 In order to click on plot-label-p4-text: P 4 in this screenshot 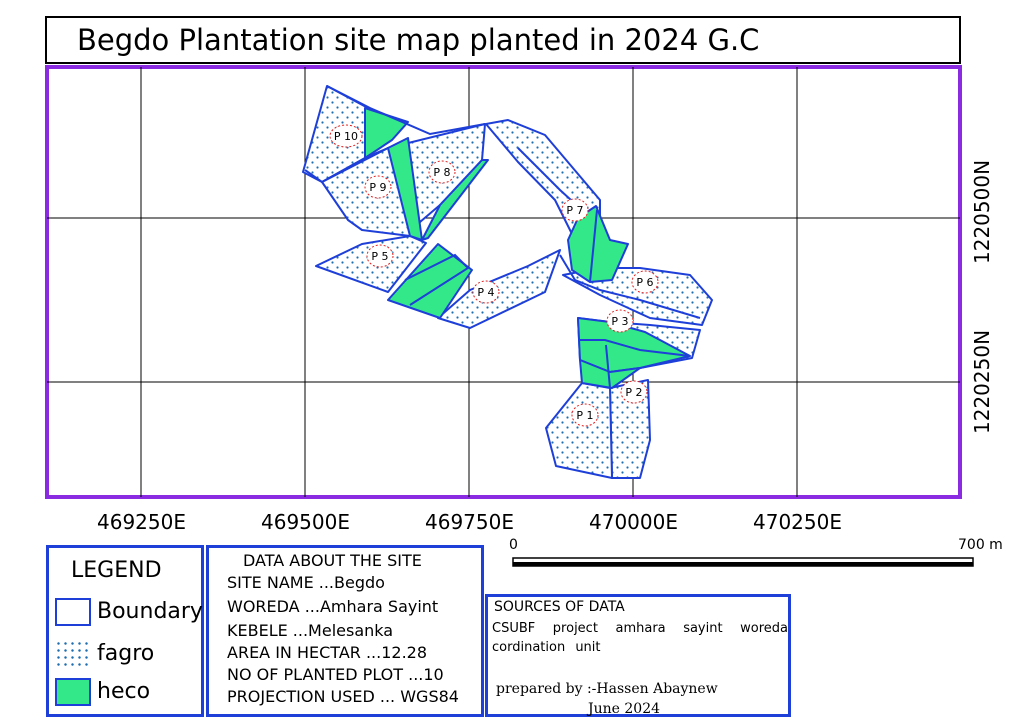, I will do `click(485, 292)`.